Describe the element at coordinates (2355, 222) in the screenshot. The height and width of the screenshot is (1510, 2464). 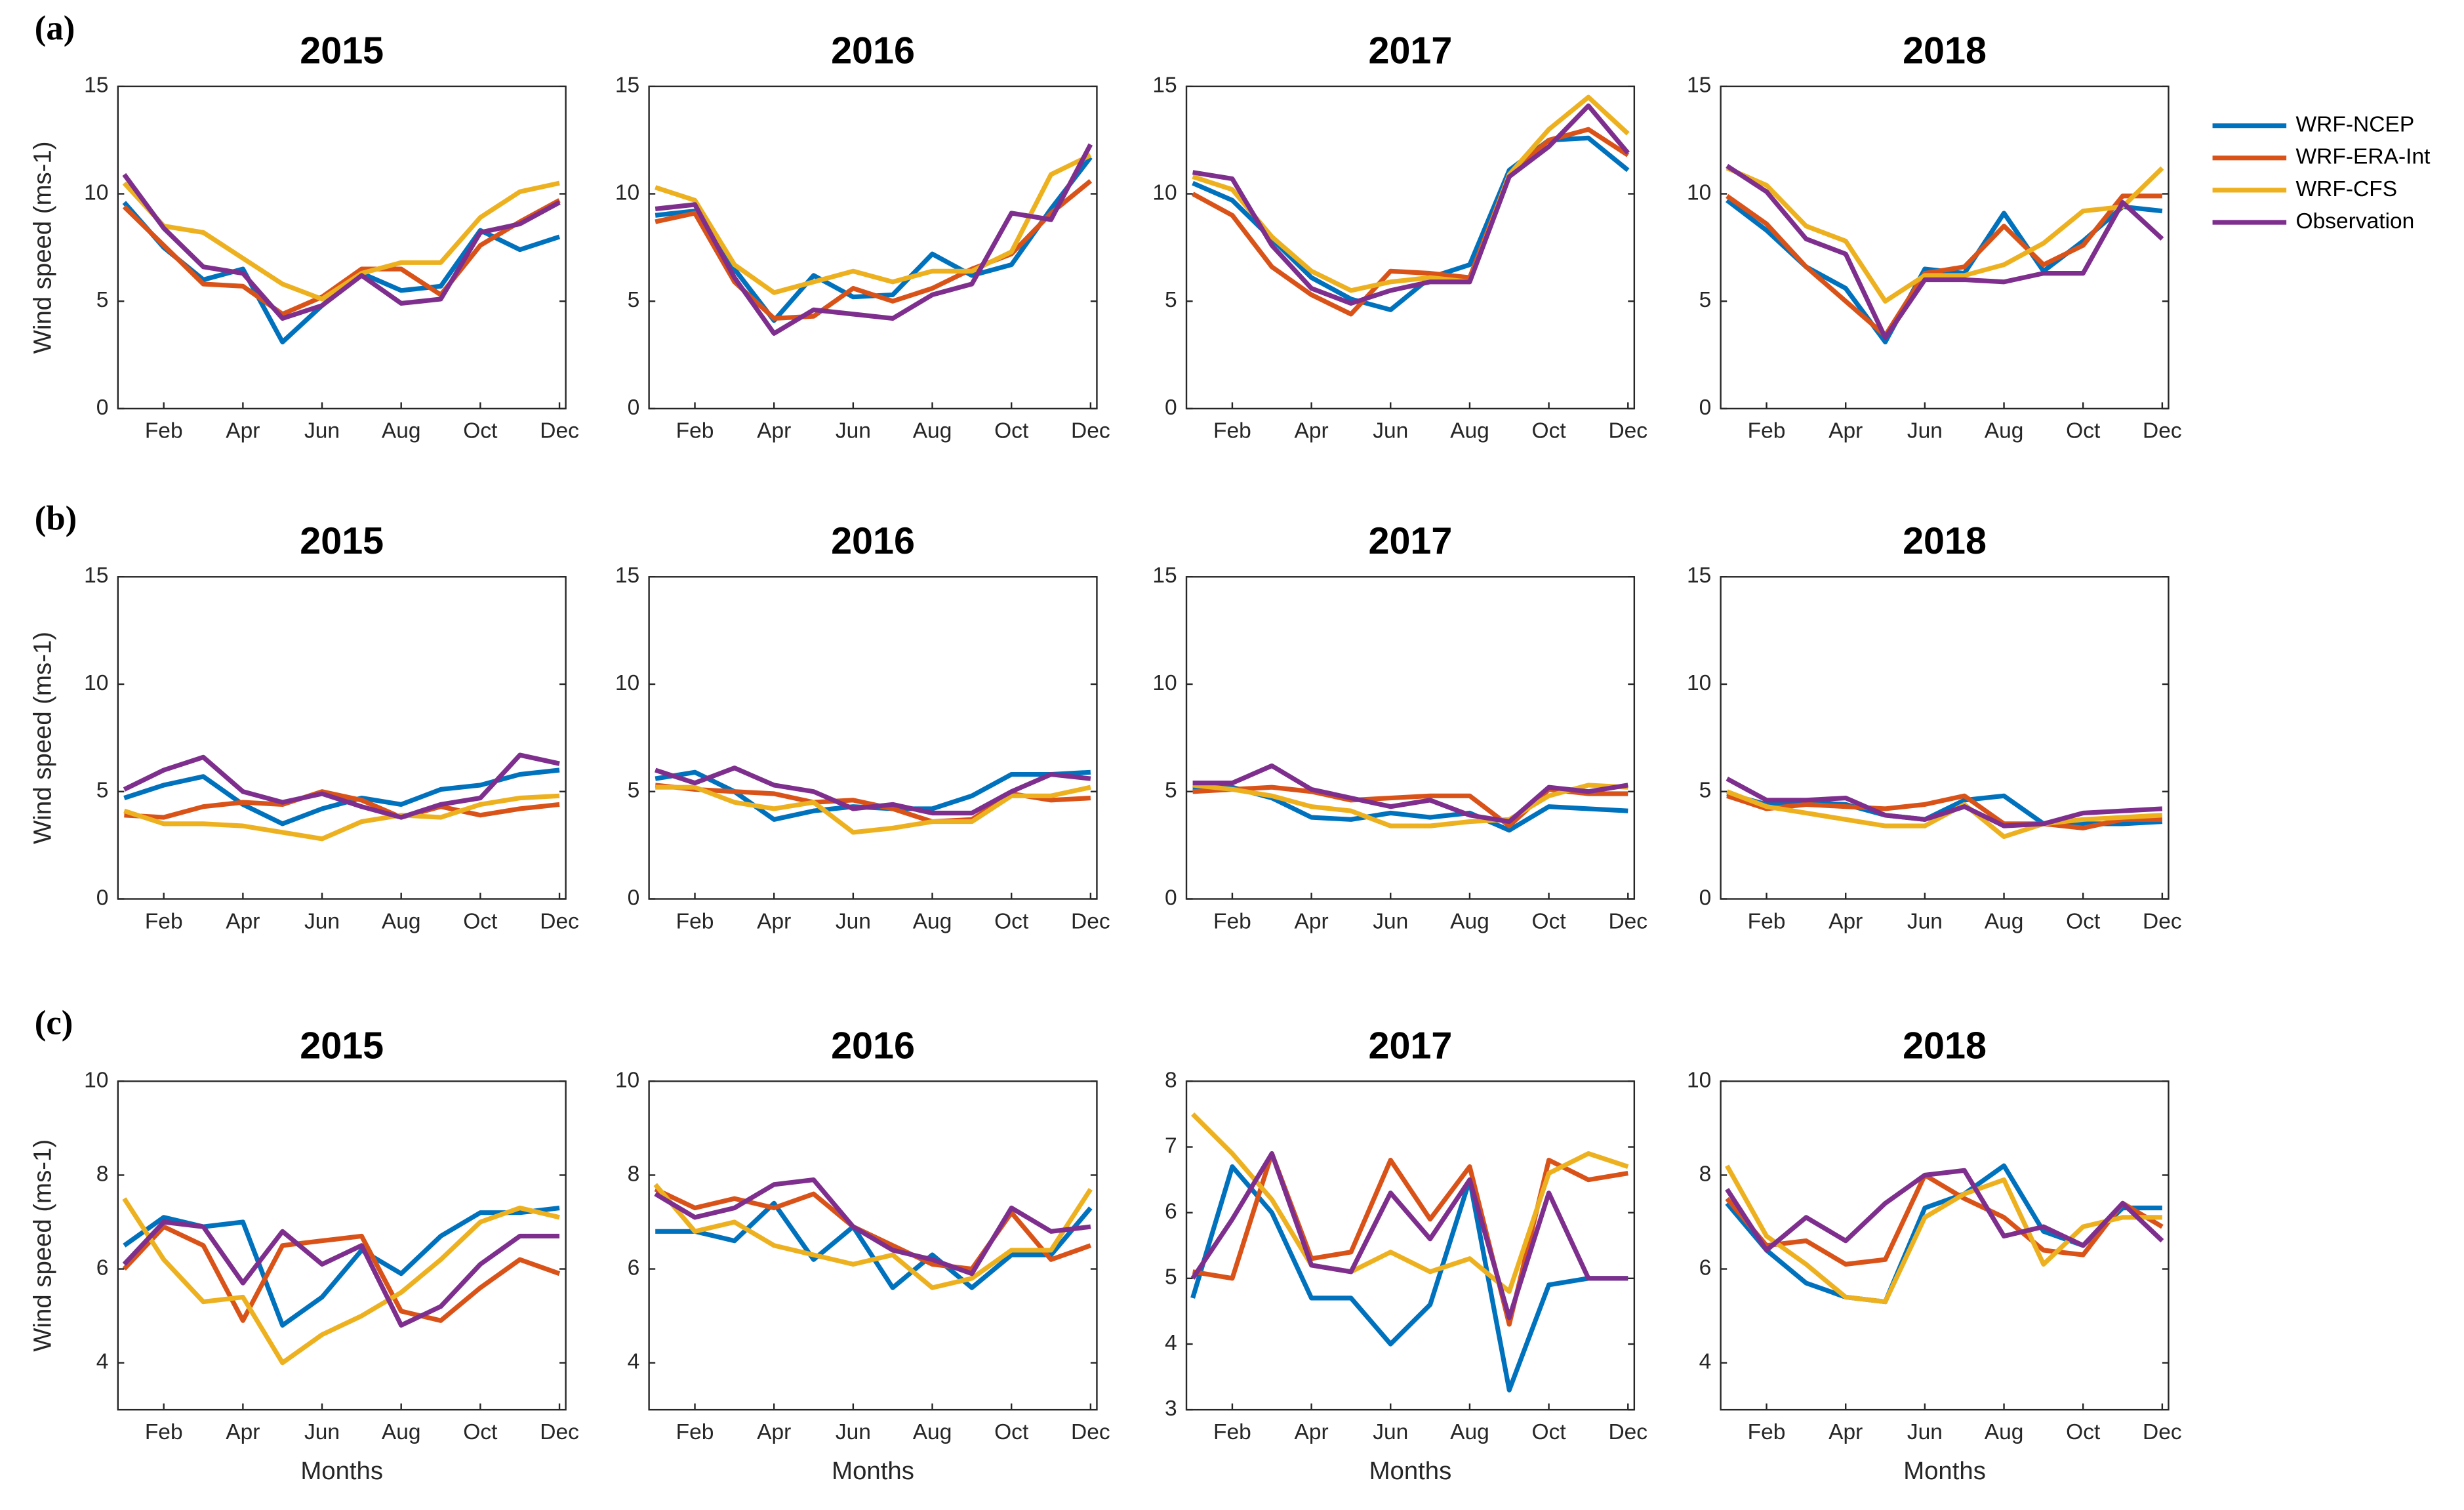
I see `legend-label: Observation` at that location.